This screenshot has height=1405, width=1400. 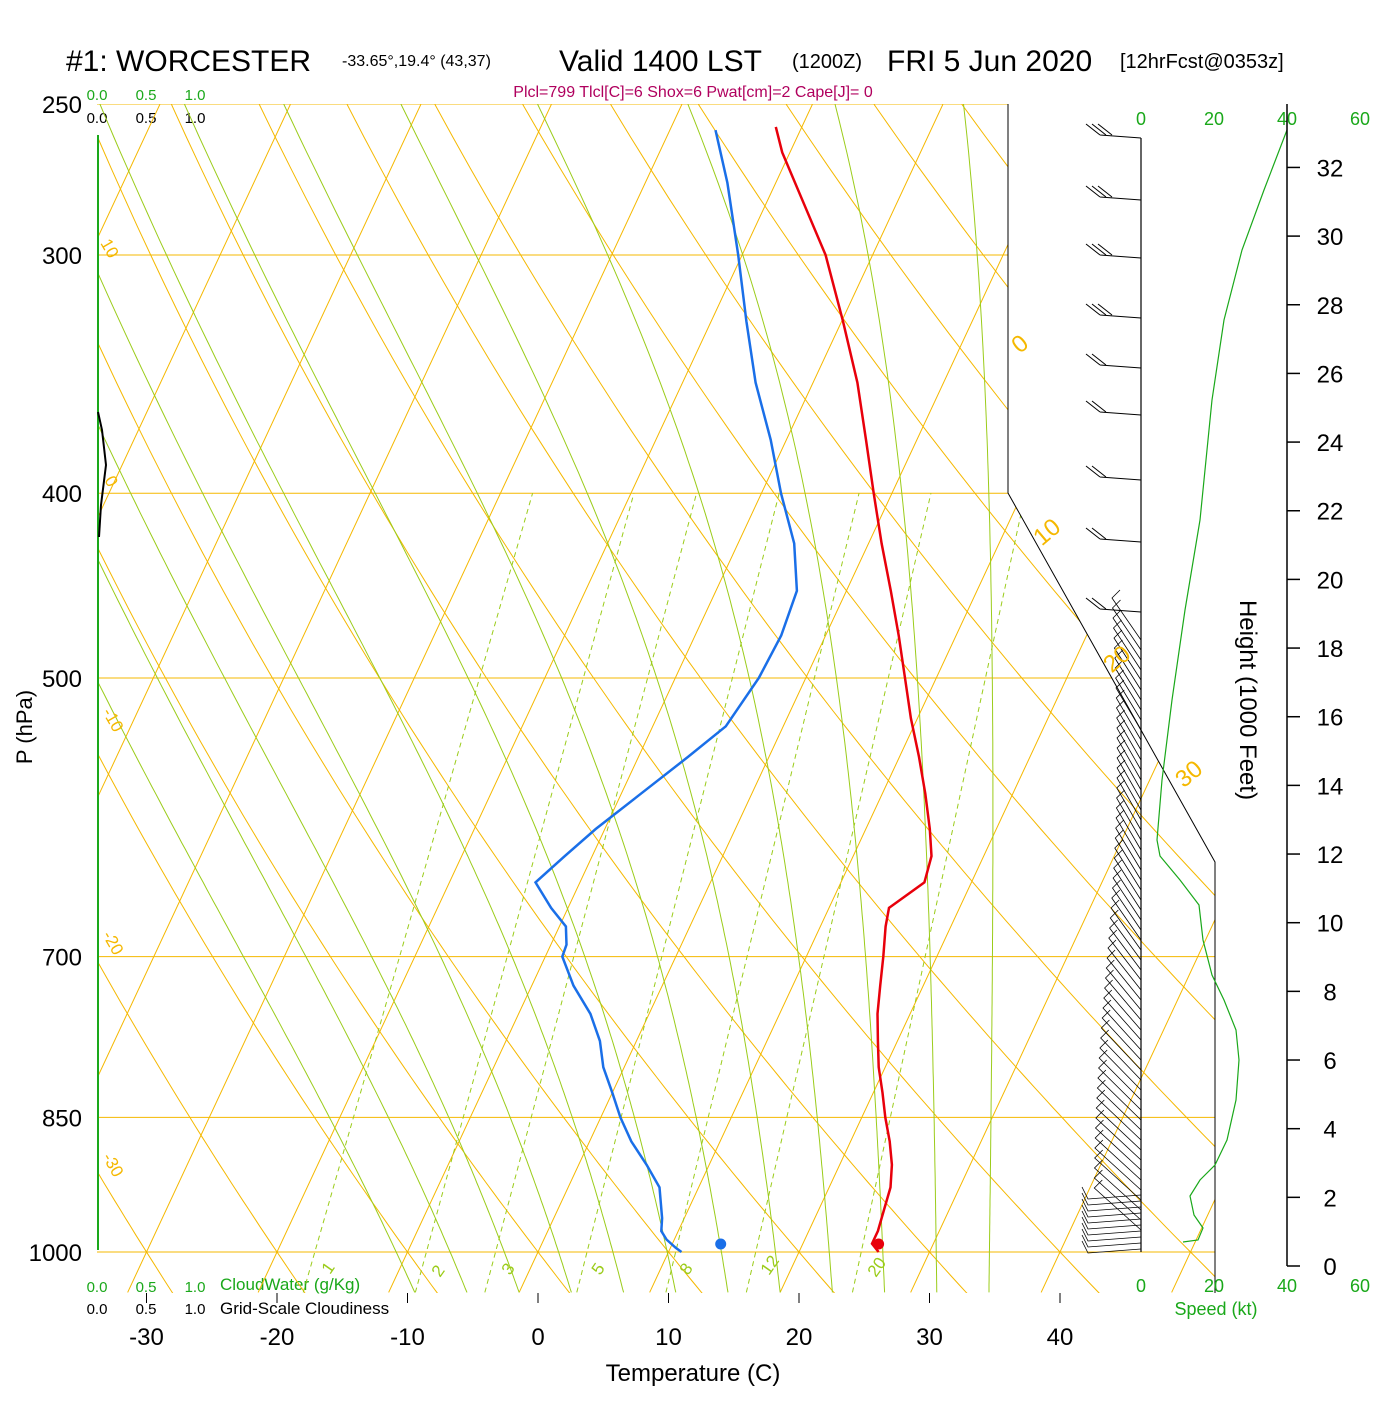 I want to click on temperature-tick-label: 40, so click(x=1060, y=1337).